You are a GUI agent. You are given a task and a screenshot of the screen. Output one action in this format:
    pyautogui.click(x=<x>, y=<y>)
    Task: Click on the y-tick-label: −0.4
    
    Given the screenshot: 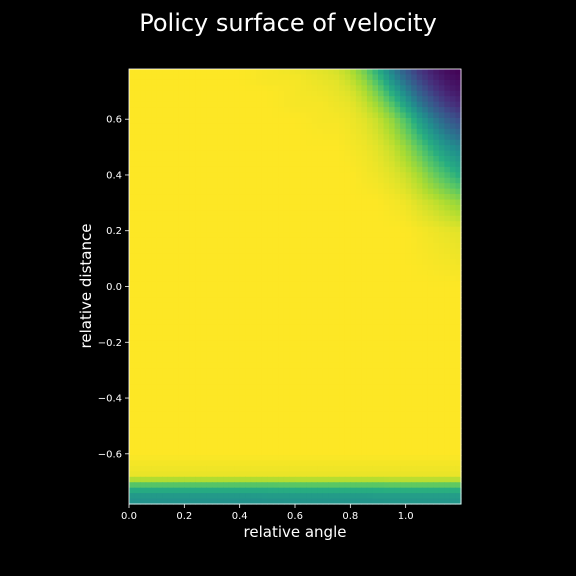 What is the action you would take?
    pyautogui.click(x=110, y=399)
    